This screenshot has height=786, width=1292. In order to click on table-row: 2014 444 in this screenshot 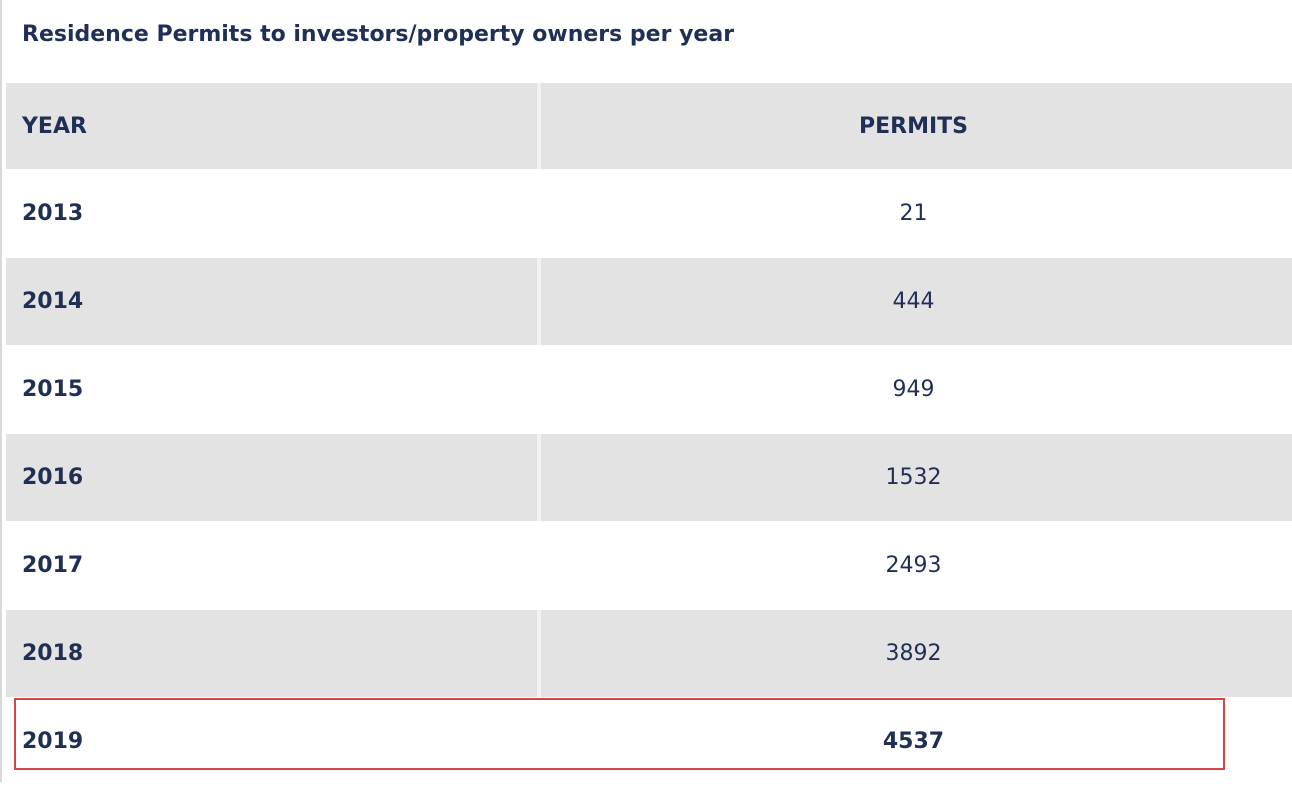, I will do `click(649, 301)`.